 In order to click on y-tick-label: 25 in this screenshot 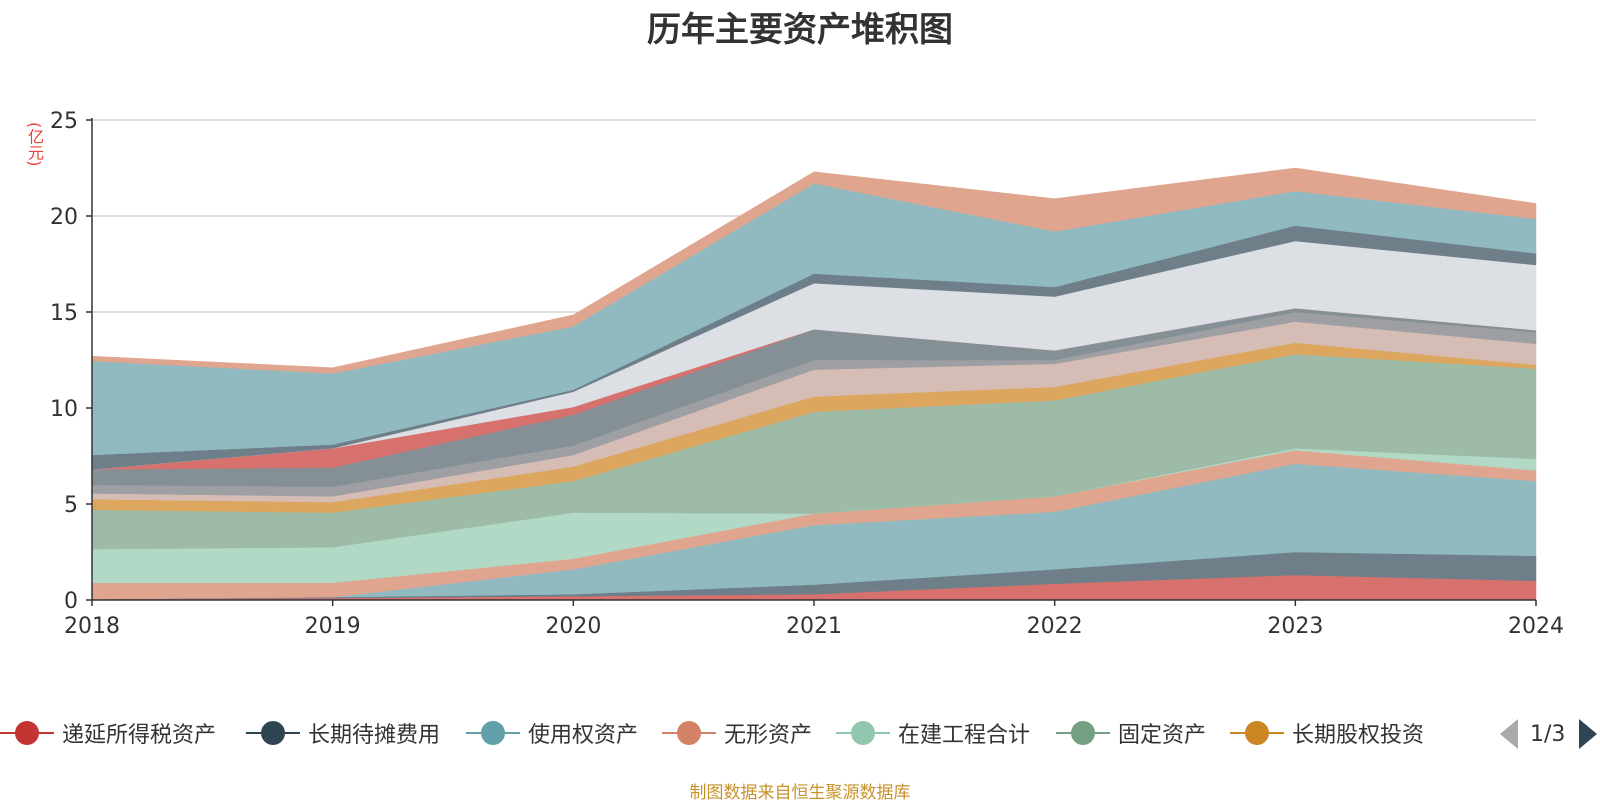, I will do `click(64, 121)`.